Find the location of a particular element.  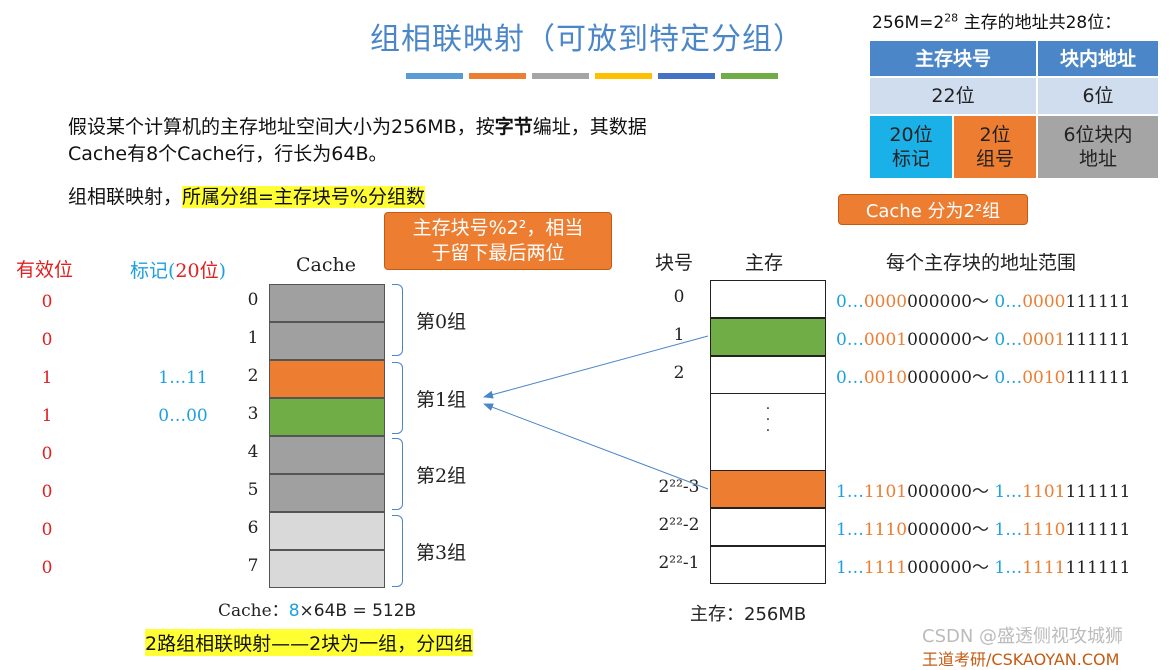

group-1-brace is located at coordinates (397, 398).